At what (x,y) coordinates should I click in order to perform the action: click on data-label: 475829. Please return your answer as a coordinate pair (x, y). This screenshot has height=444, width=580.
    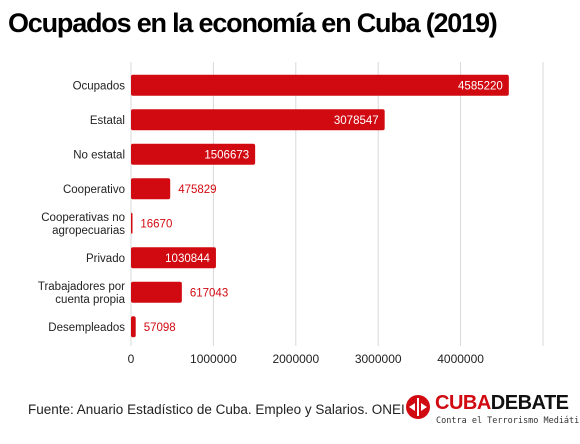
    Looking at the image, I should click on (197, 190).